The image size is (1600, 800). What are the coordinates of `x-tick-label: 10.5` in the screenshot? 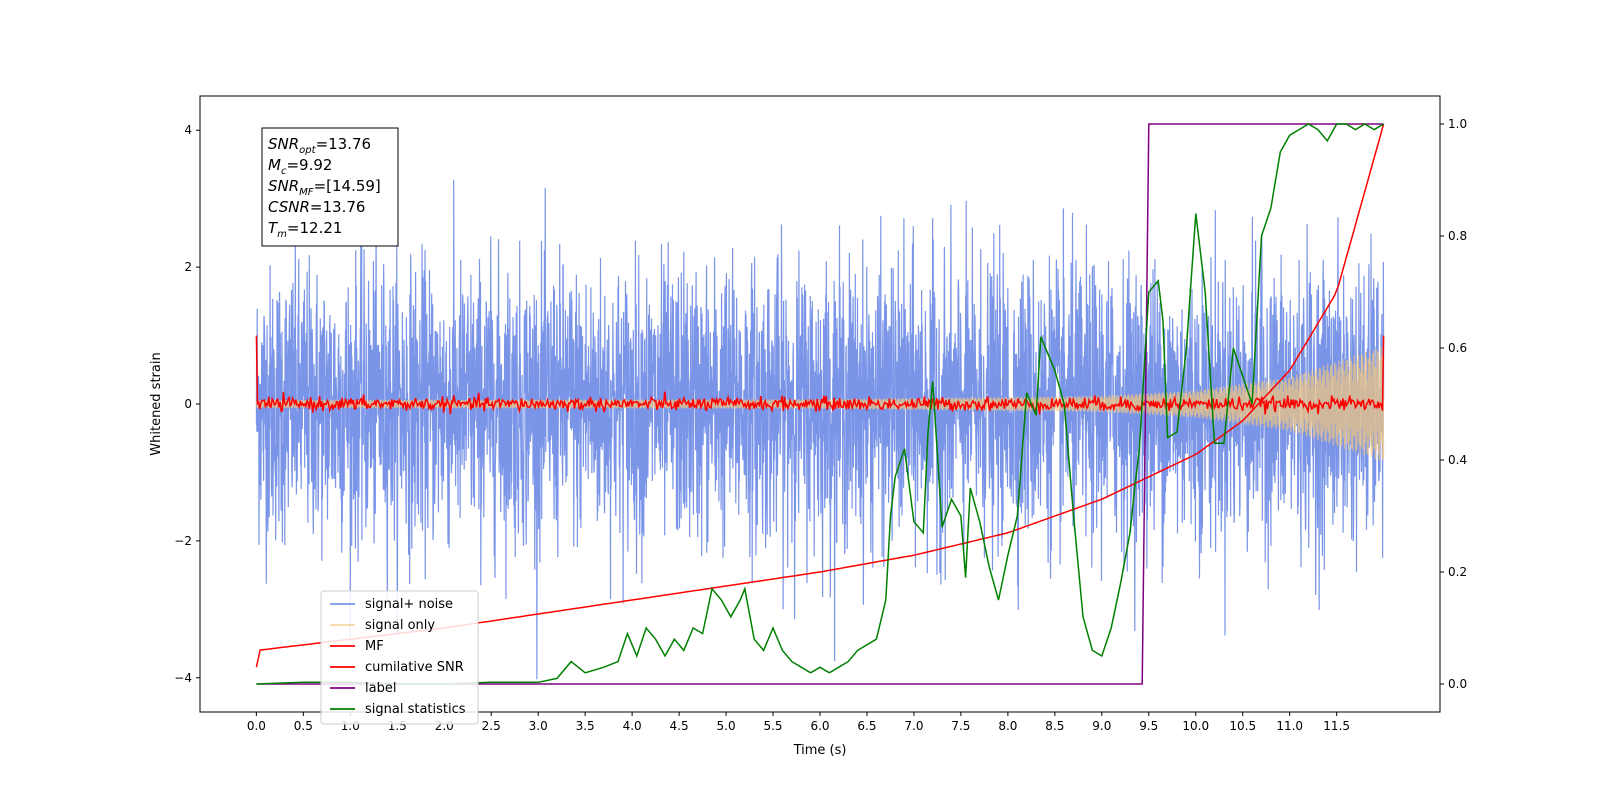 It's located at (1242, 726).